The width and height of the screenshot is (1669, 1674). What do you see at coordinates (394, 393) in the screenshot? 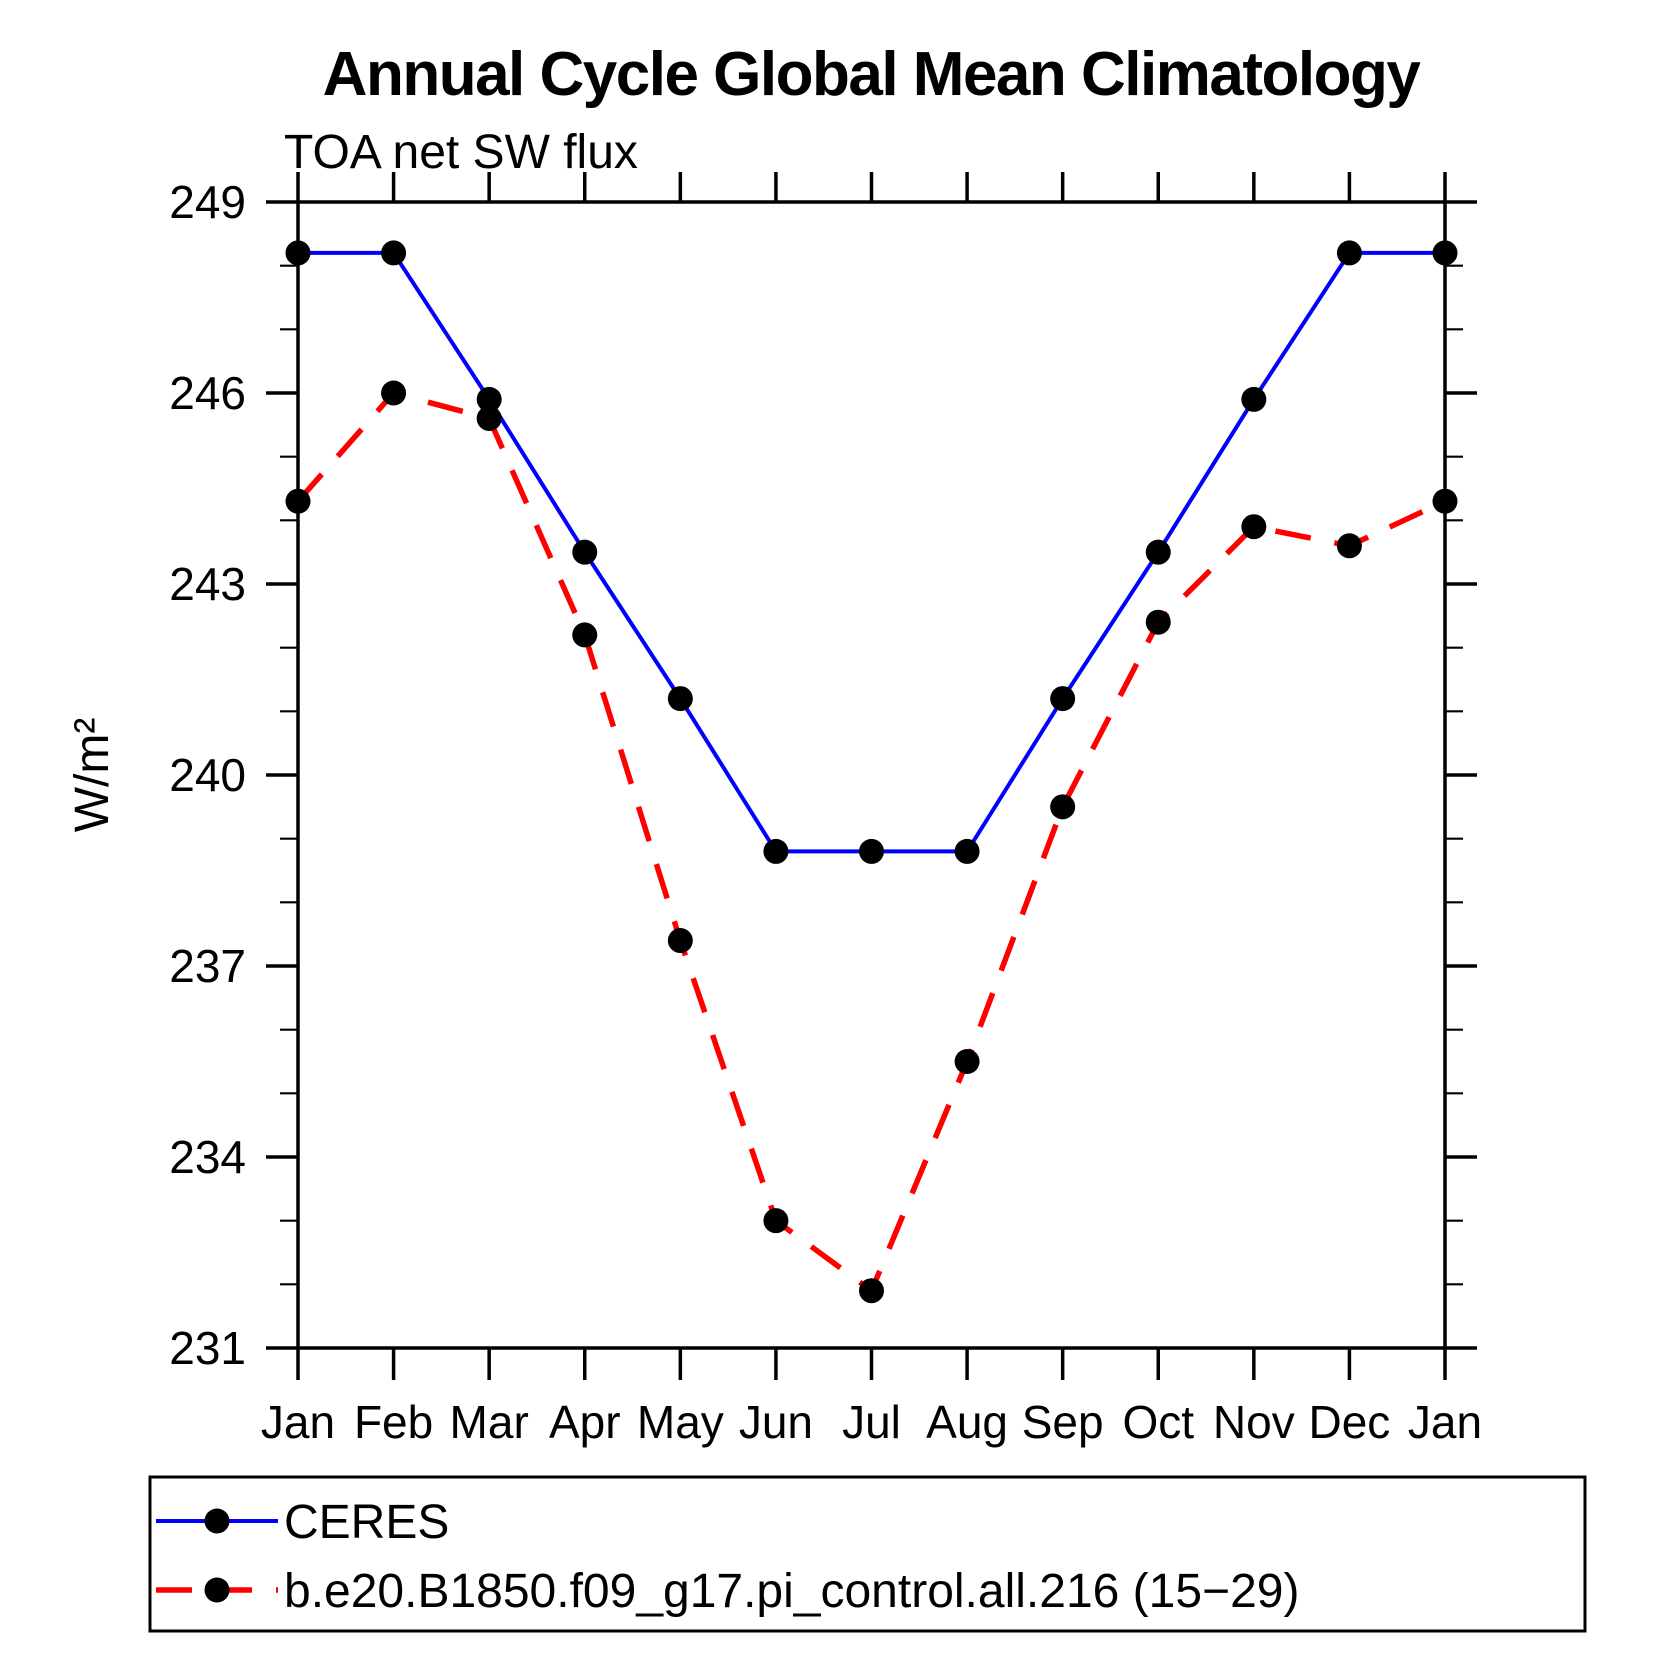
I see `data-point-1-Feb` at bounding box center [394, 393].